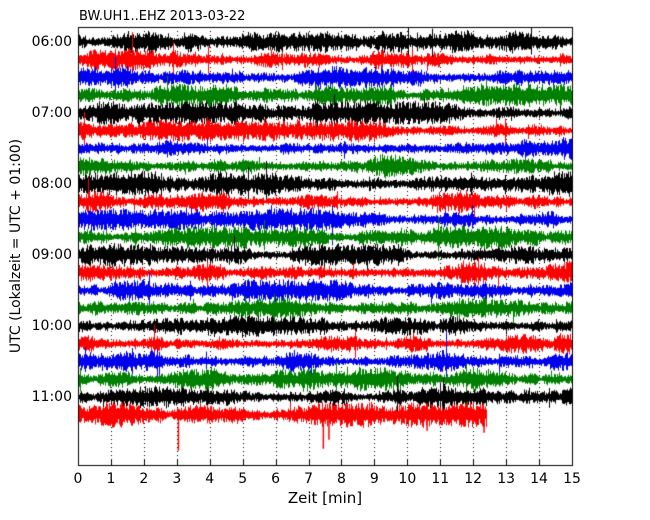 This screenshot has width=650, height=520. What do you see at coordinates (51, 397) in the screenshot?
I see `y-tick-label: 11:00` at bounding box center [51, 397].